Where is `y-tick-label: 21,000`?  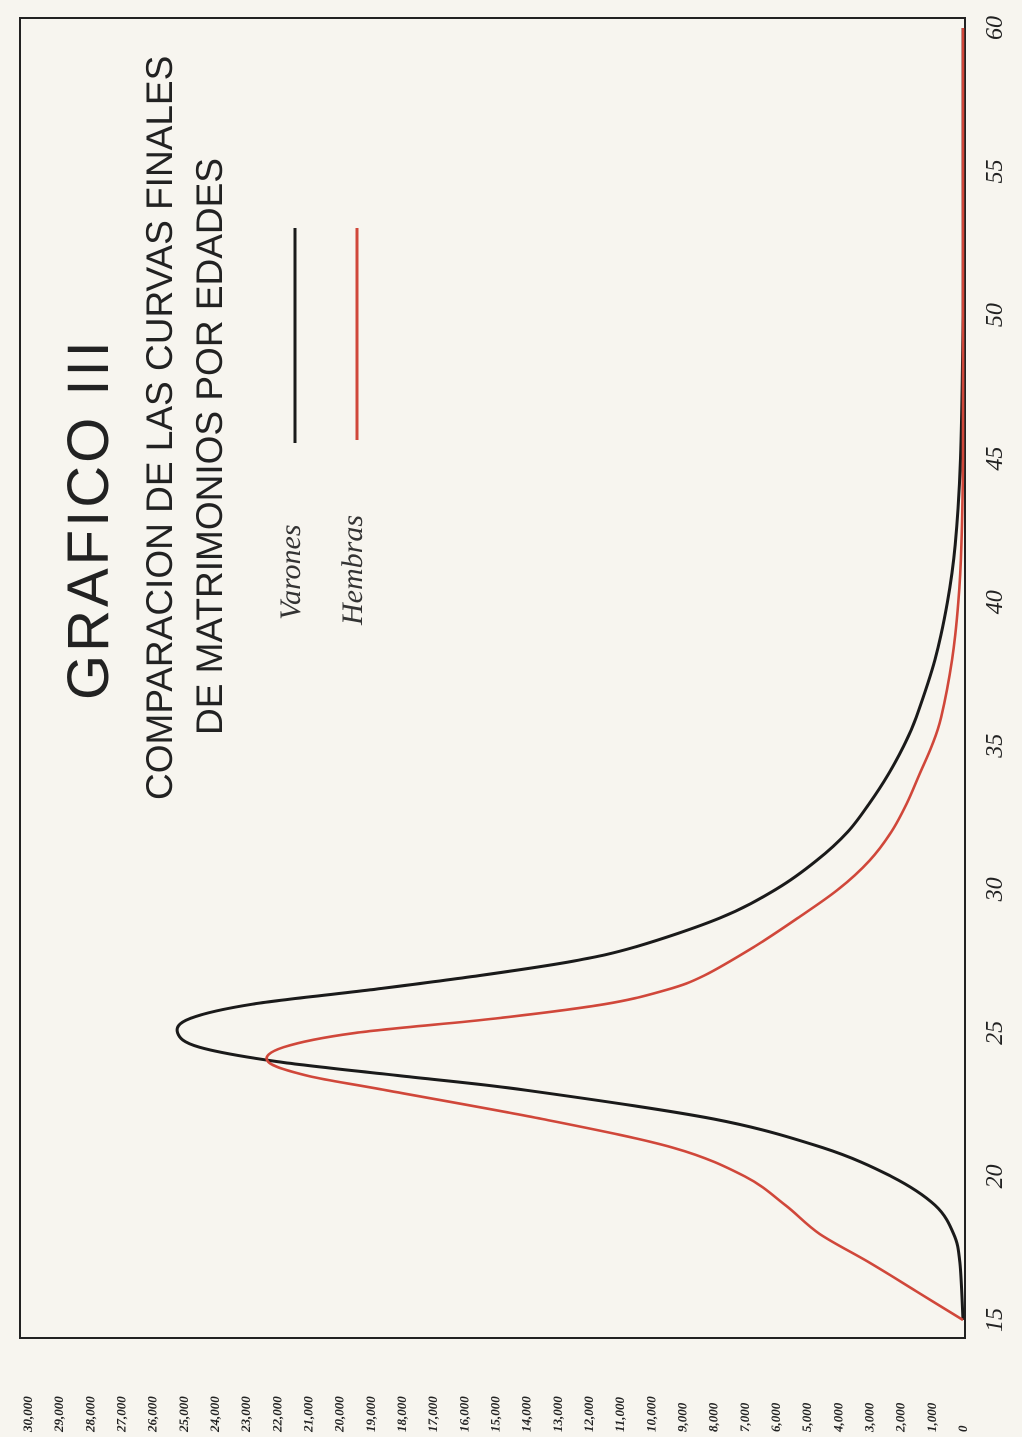 y-tick-label: 21,000 is located at coordinates (308, 1414).